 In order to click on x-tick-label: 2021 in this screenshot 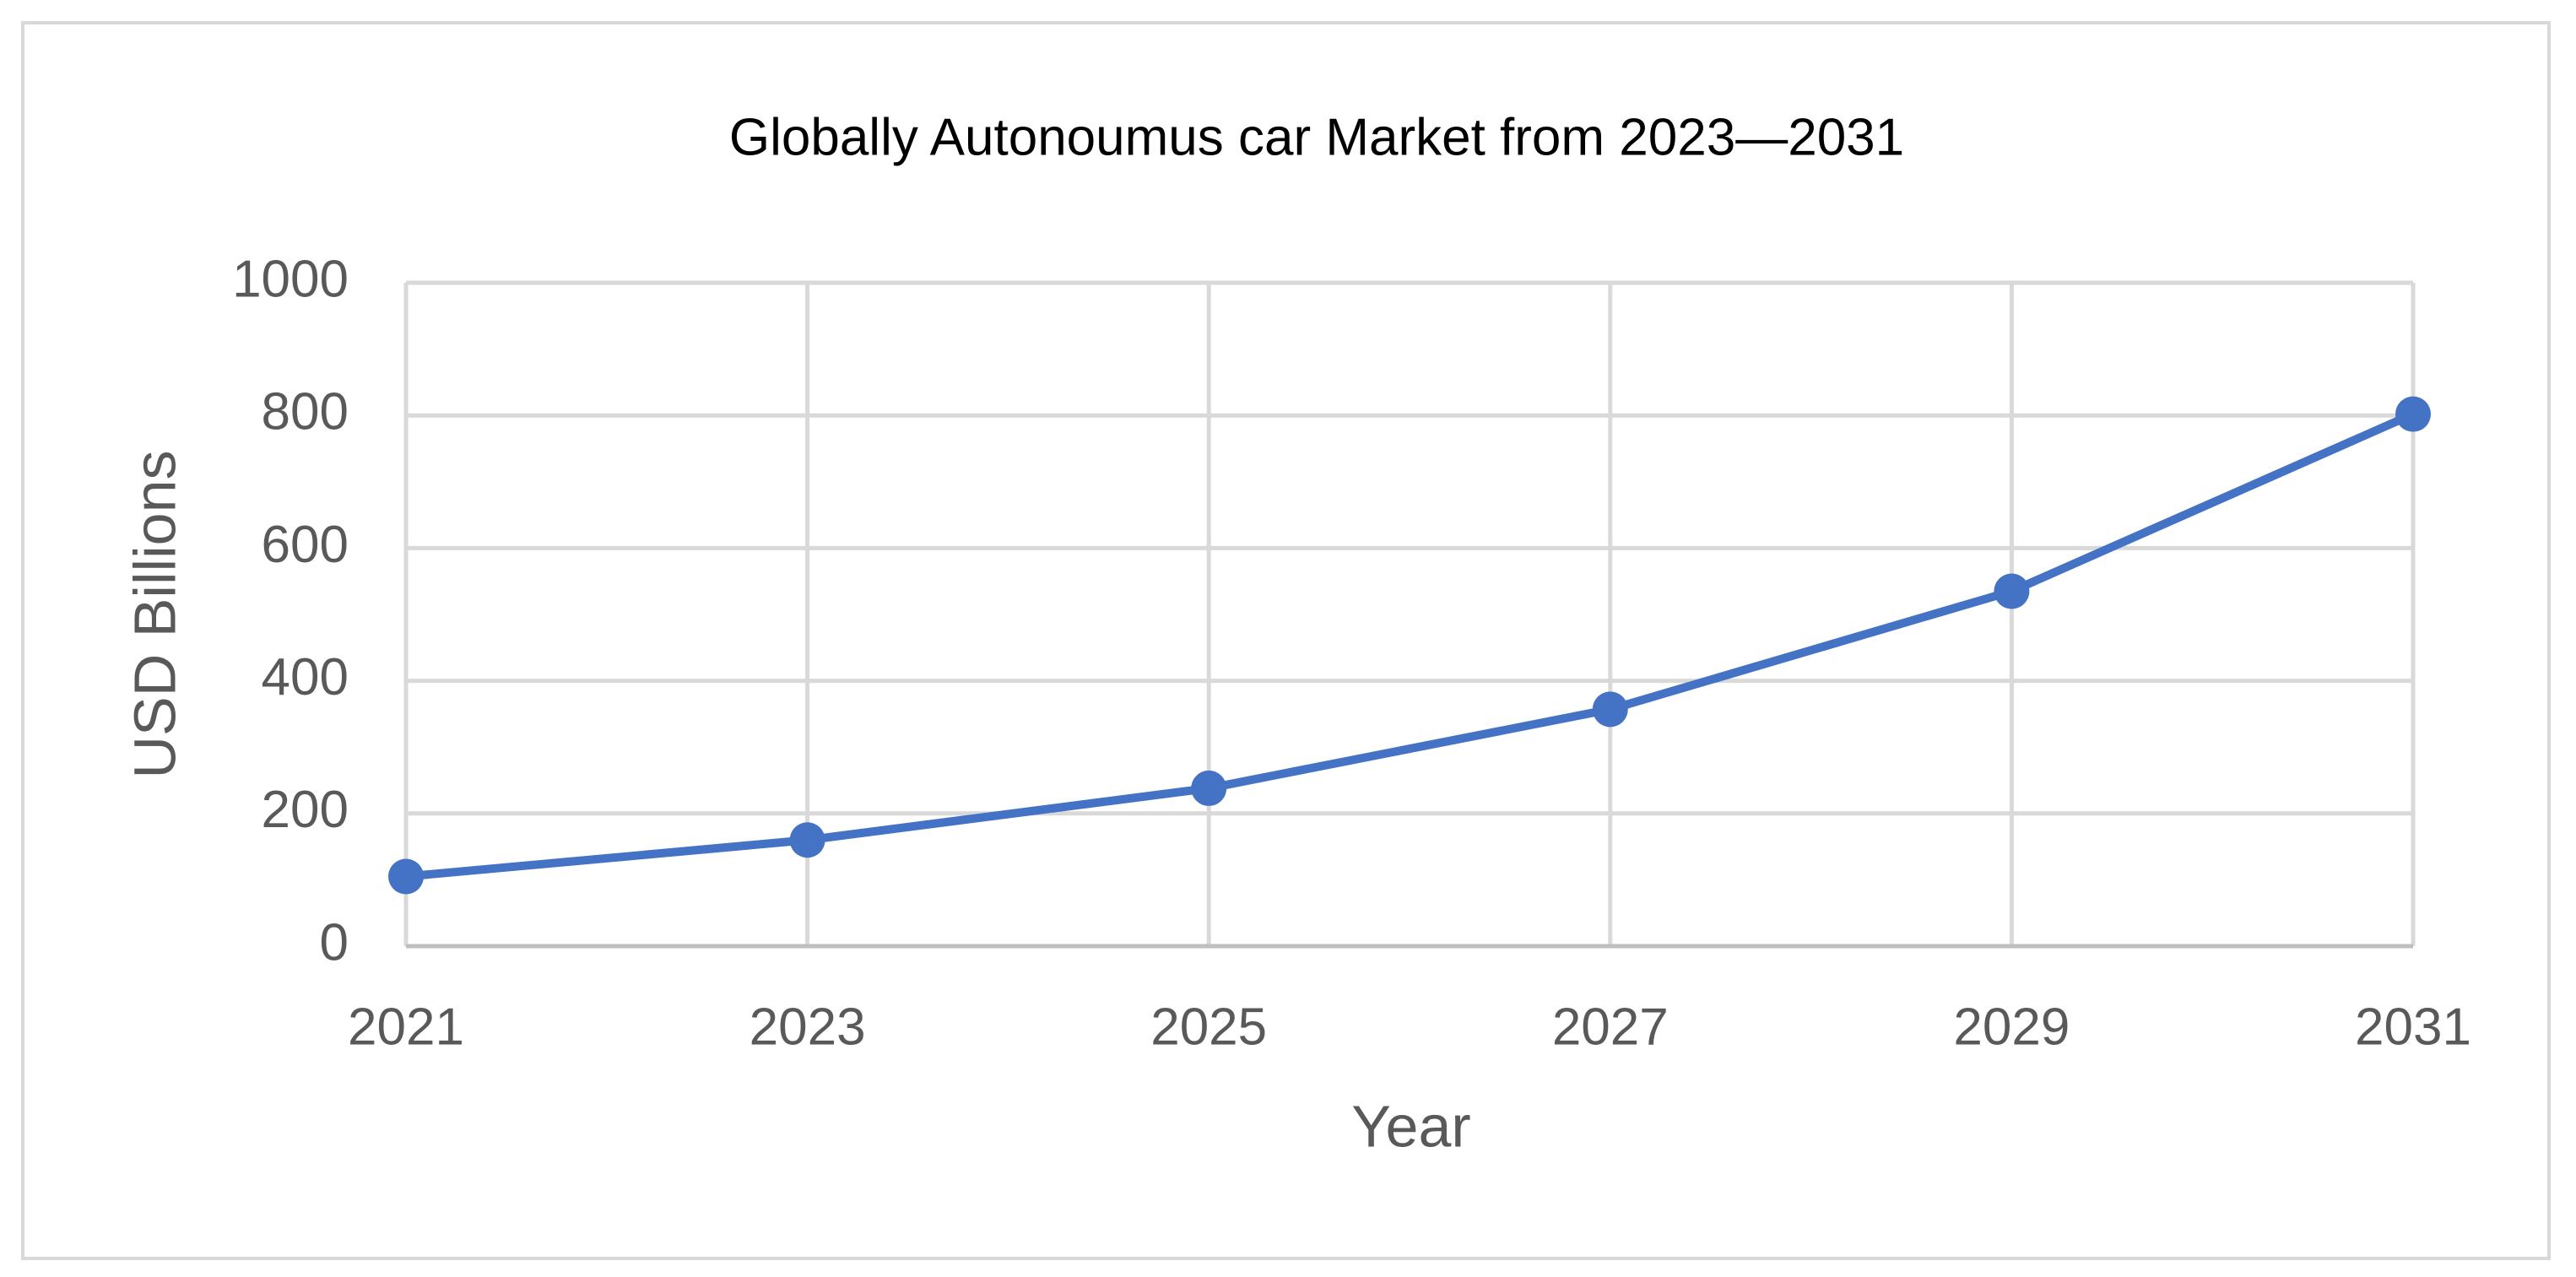, I will do `click(406, 1027)`.